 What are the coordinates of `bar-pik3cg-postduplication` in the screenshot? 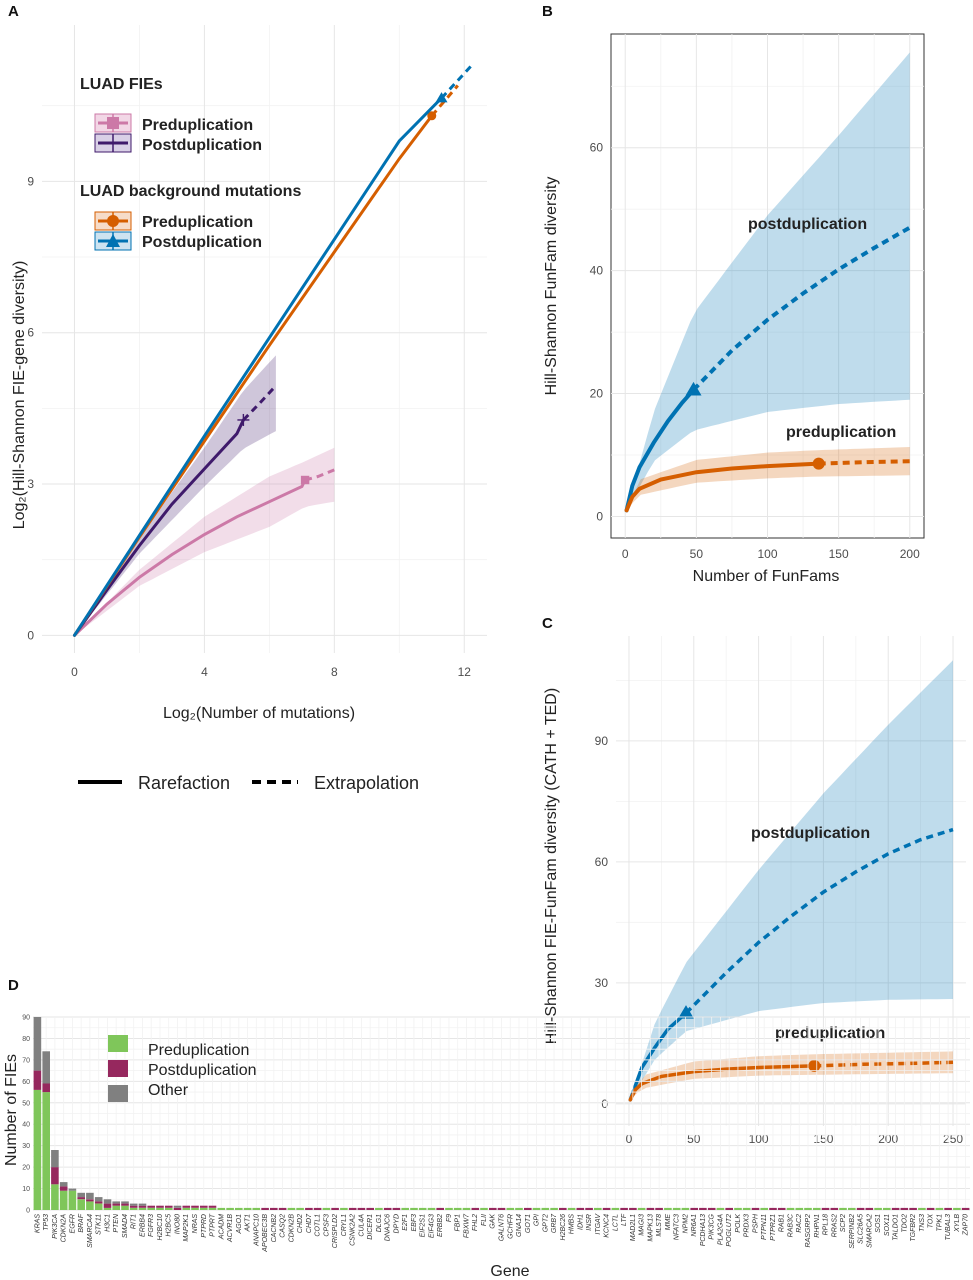 It's located at (711, 1208).